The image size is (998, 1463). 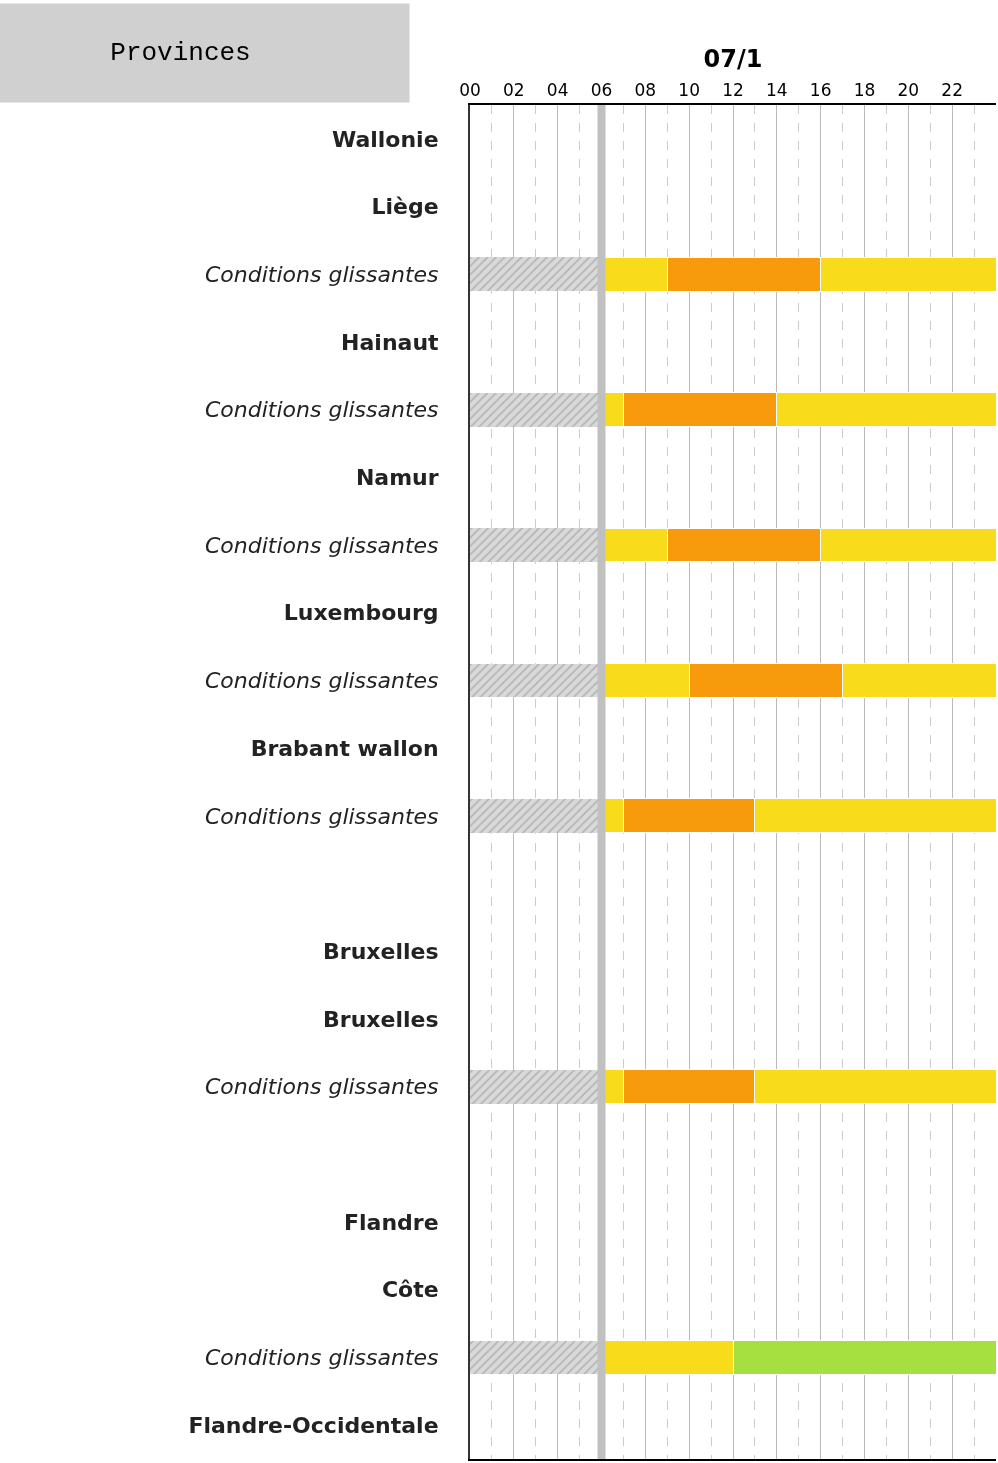 What do you see at coordinates (397, 478) in the screenshot?
I see `y-tick-label: Namur` at bounding box center [397, 478].